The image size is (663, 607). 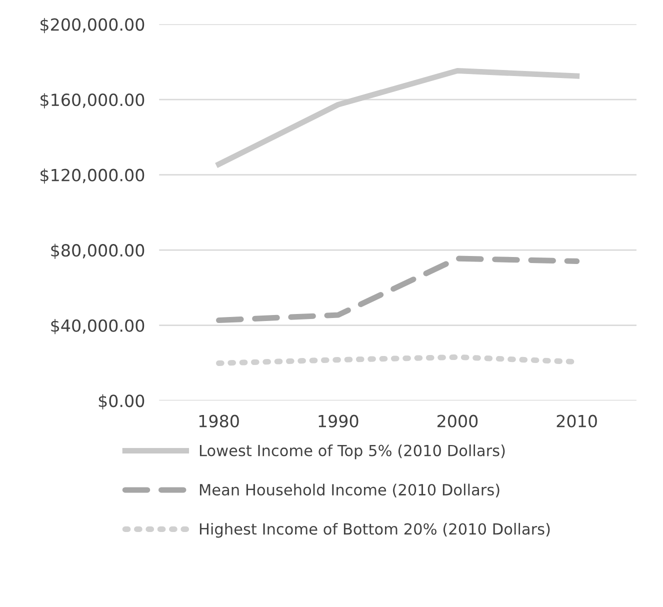 I want to click on y-tick-label: $160,000.00, so click(x=92, y=100).